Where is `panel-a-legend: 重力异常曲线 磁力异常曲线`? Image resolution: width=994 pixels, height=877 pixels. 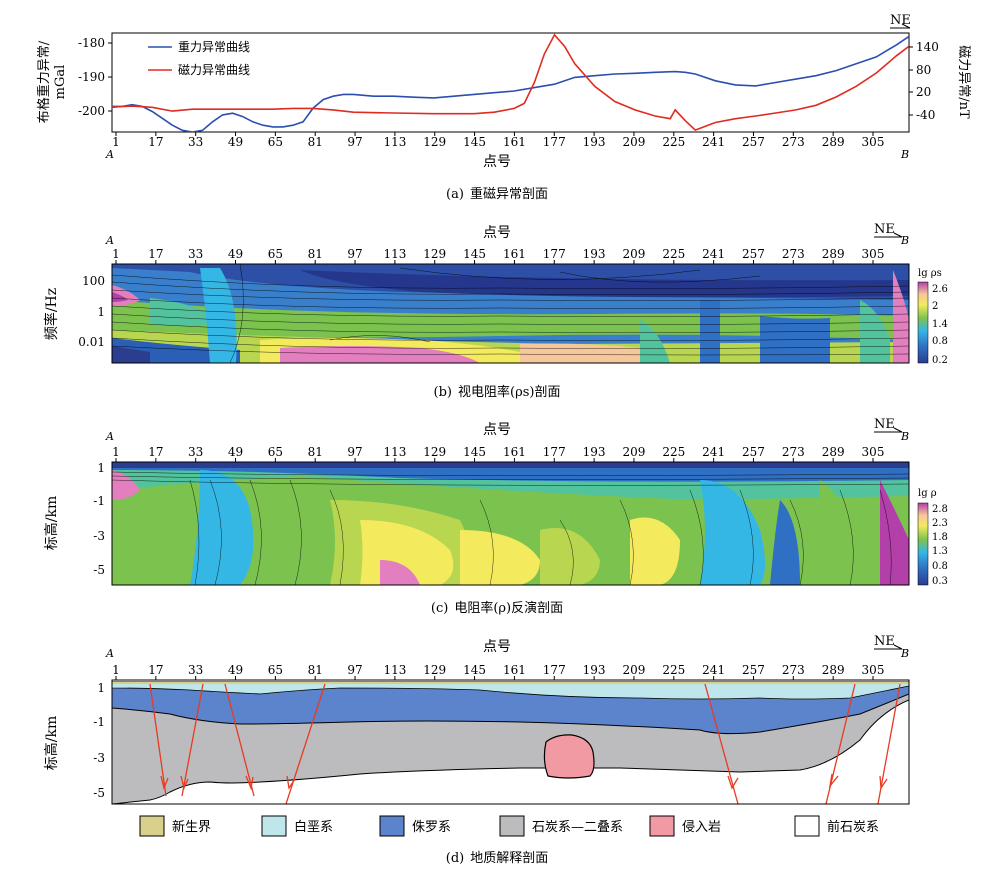
panel-a-legend: 重力异常曲线 磁力异常曲线 is located at coordinates (199, 58).